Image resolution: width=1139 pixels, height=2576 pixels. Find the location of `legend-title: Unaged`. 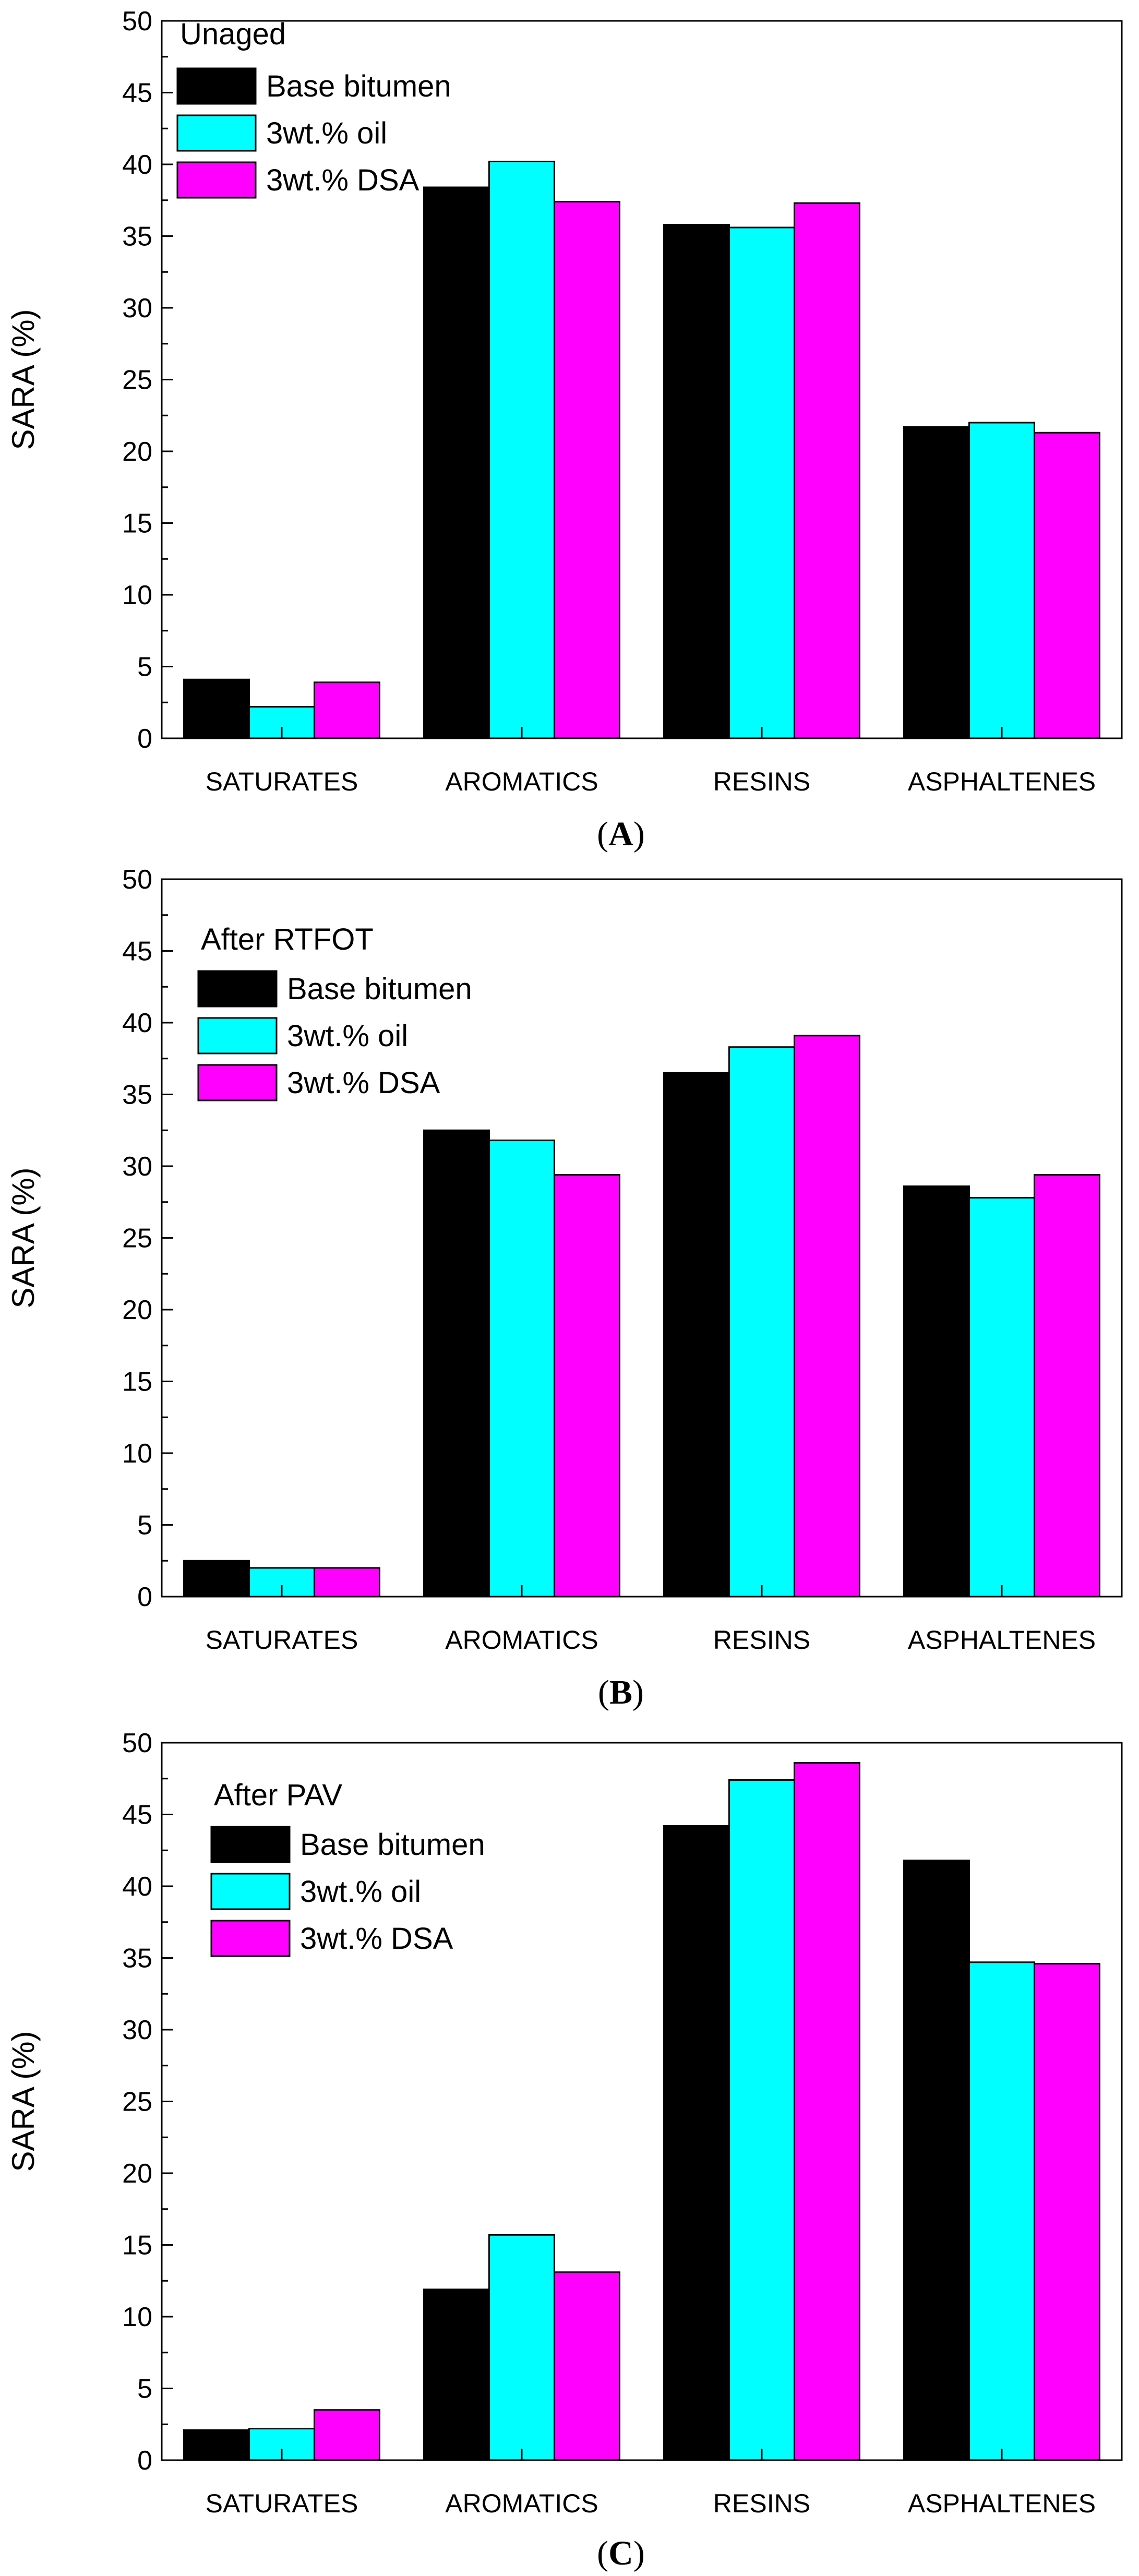

legend-title: Unaged is located at coordinates (233, 34).